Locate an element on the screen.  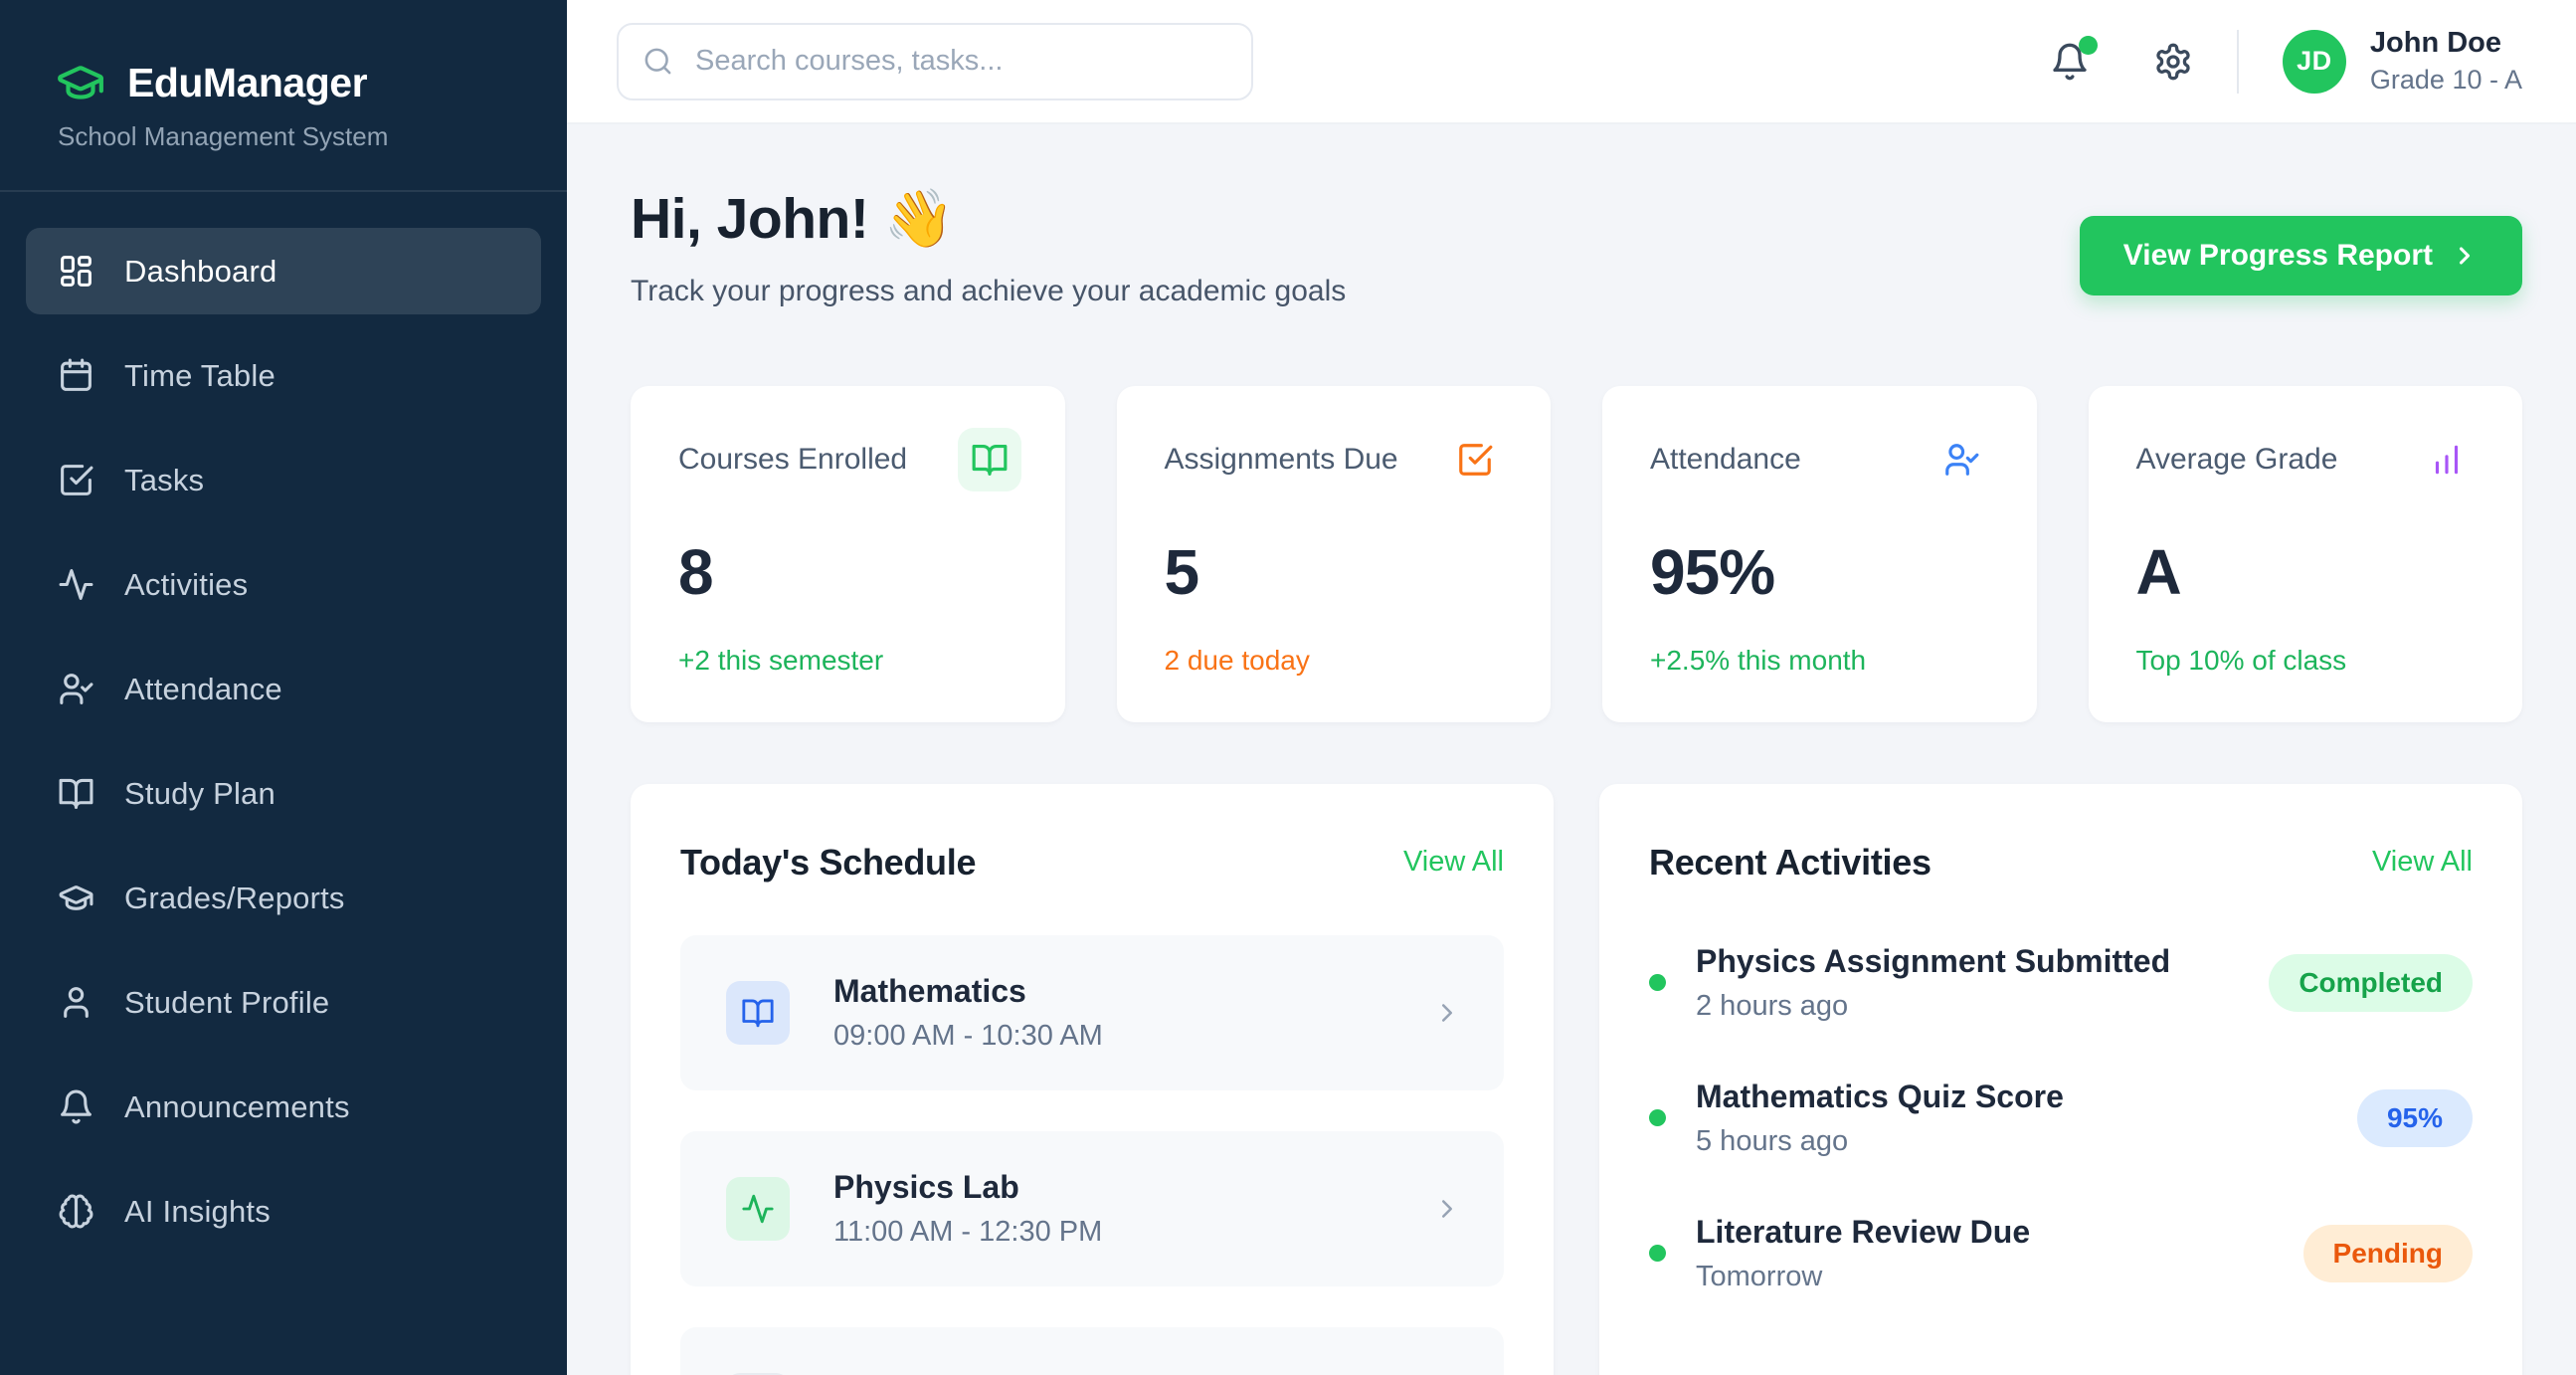
sidebar-item-label: Activities is located at coordinates (186, 584).